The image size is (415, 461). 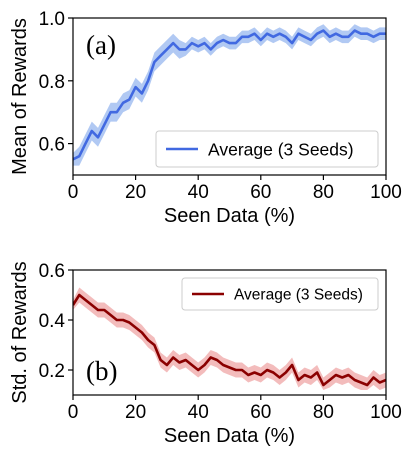 I want to click on y-tick-label: 0.8, so click(x=52, y=82).